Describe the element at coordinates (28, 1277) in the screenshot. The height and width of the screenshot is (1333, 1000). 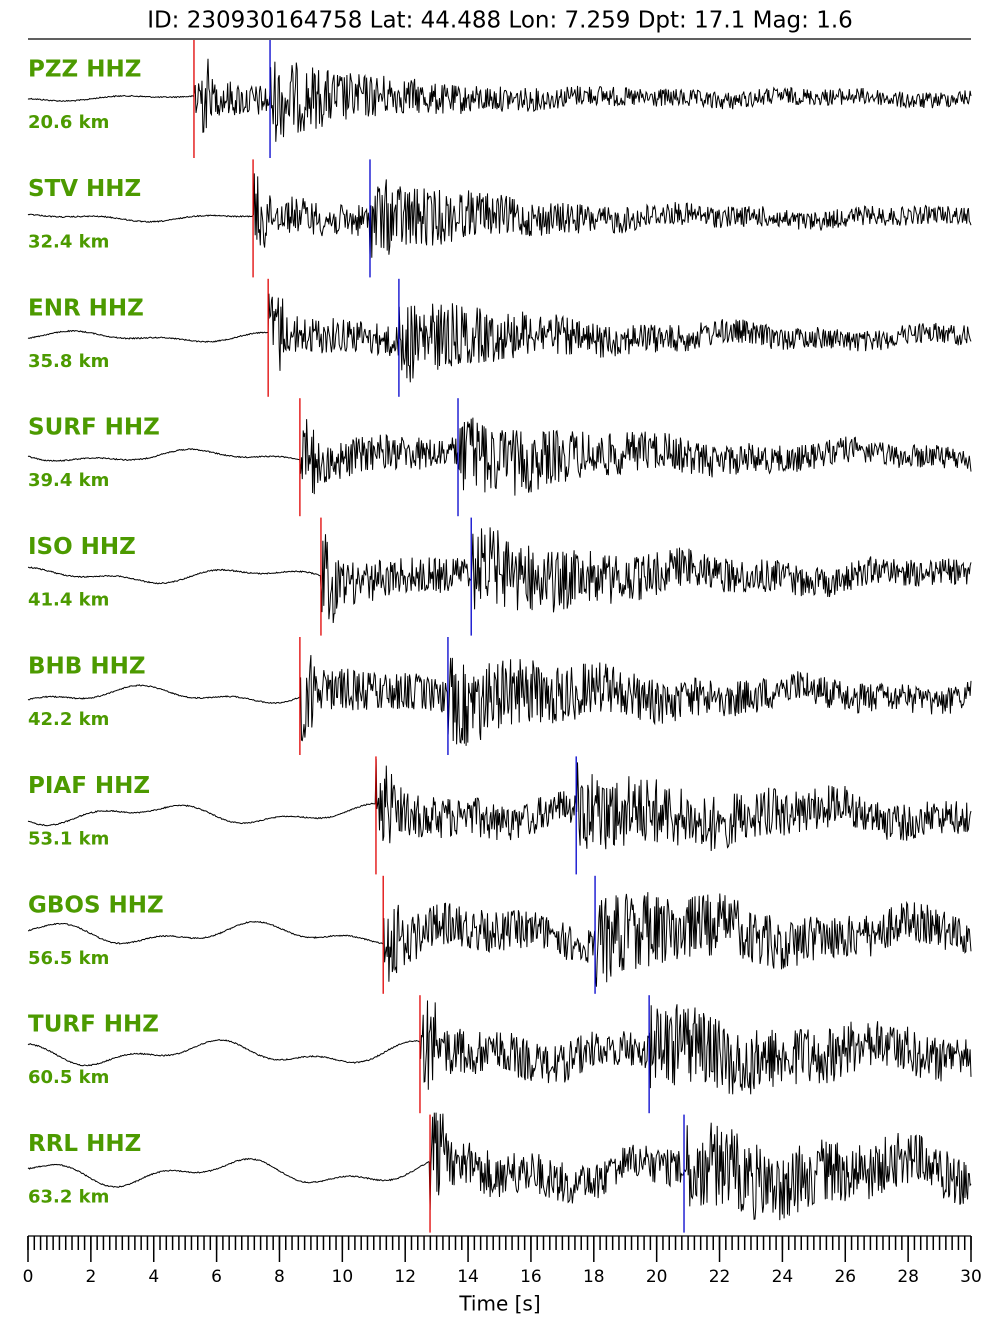
I see `x-tick-label: 0` at that location.